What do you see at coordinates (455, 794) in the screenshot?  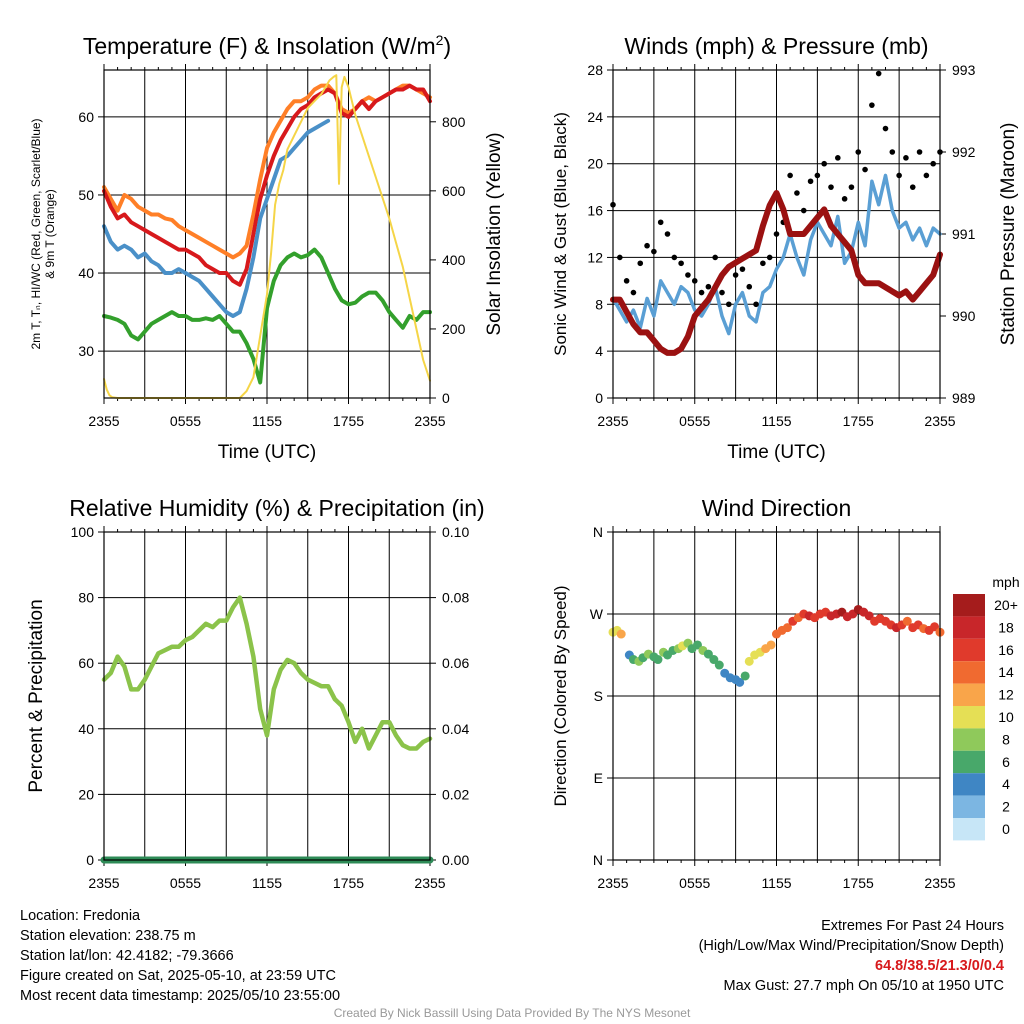 I see `y2-tick-label: 0.02` at bounding box center [455, 794].